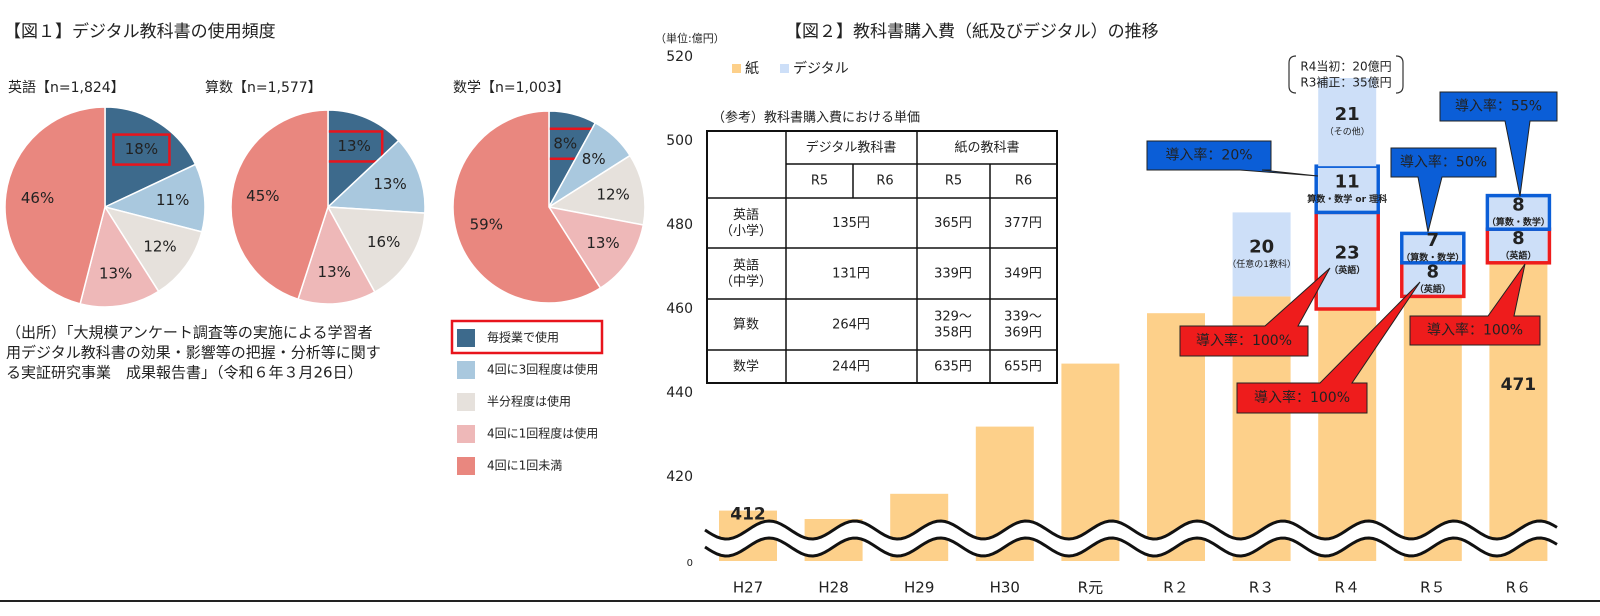 The height and width of the screenshot is (616, 1600). I want to click on callout-text: 導入率：100%, so click(1475, 330).